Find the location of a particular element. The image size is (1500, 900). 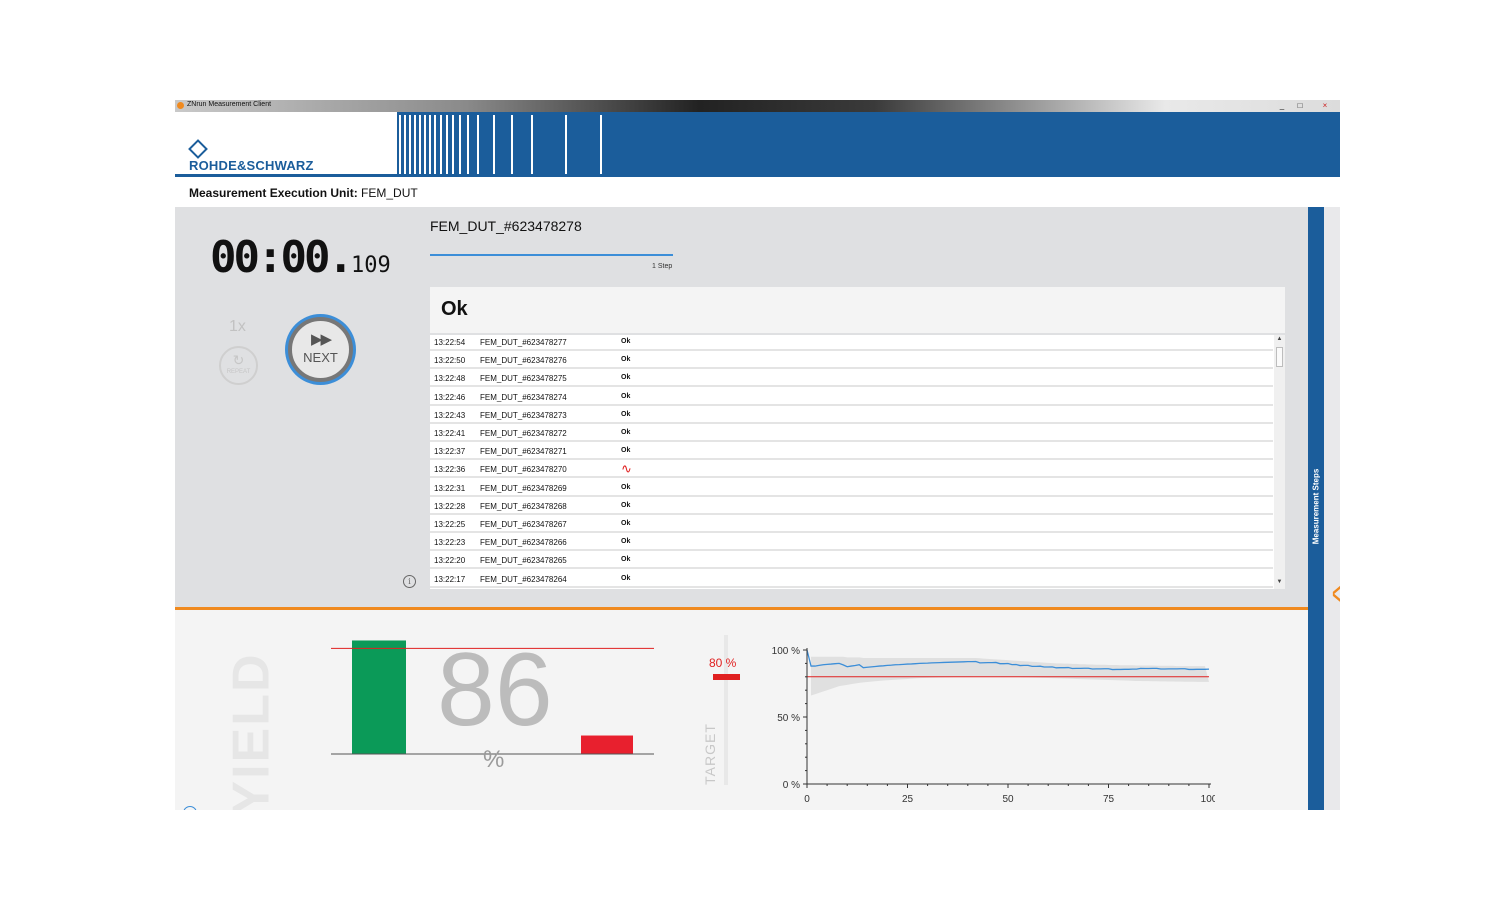

logo-diamond-icon is located at coordinates (198, 149).